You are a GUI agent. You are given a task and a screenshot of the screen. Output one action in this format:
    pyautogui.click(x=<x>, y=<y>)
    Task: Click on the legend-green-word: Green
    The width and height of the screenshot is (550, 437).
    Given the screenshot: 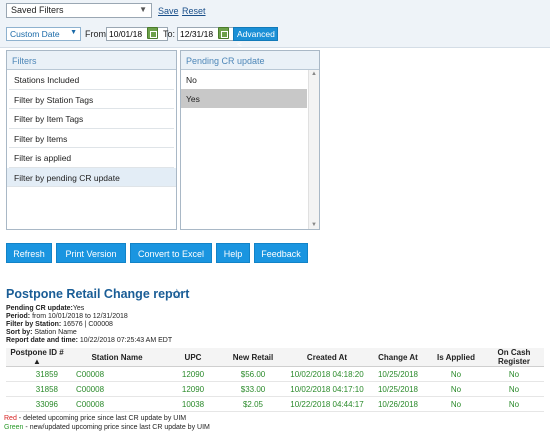 What is the action you would take?
    pyautogui.click(x=14, y=427)
    